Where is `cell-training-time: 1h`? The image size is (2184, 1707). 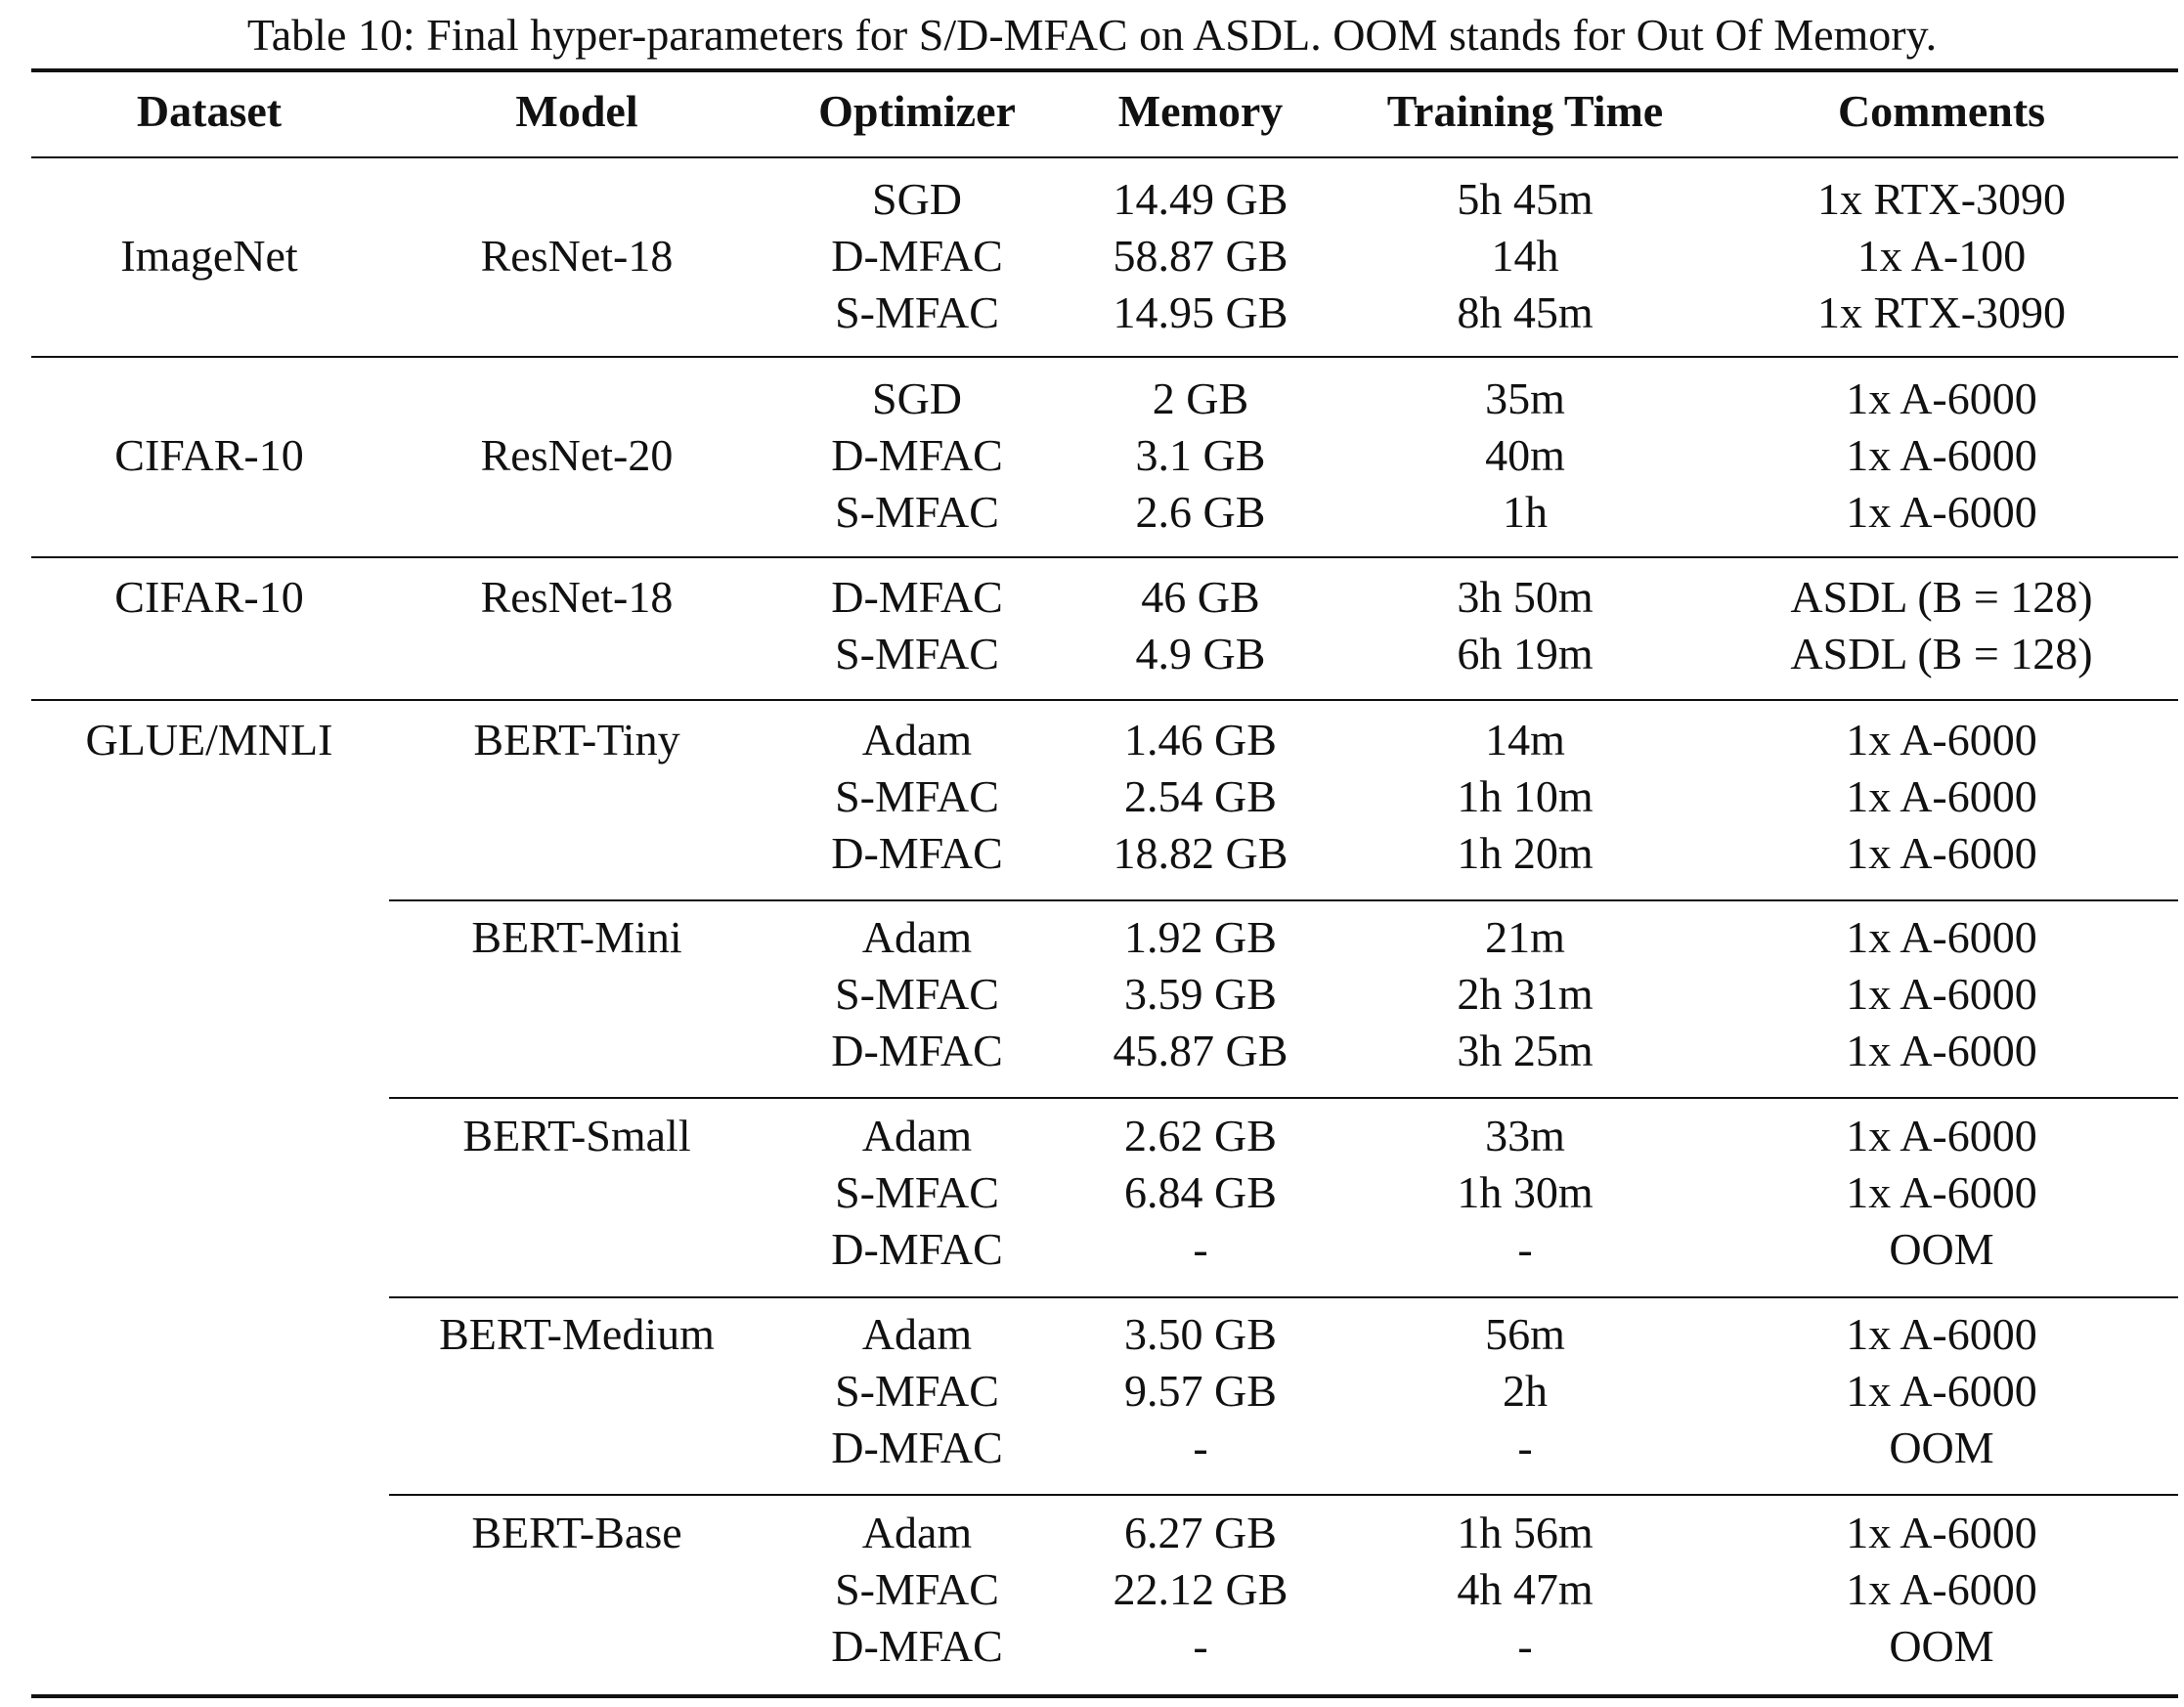
cell-training-time: 1h is located at coordinates (1525, 512).